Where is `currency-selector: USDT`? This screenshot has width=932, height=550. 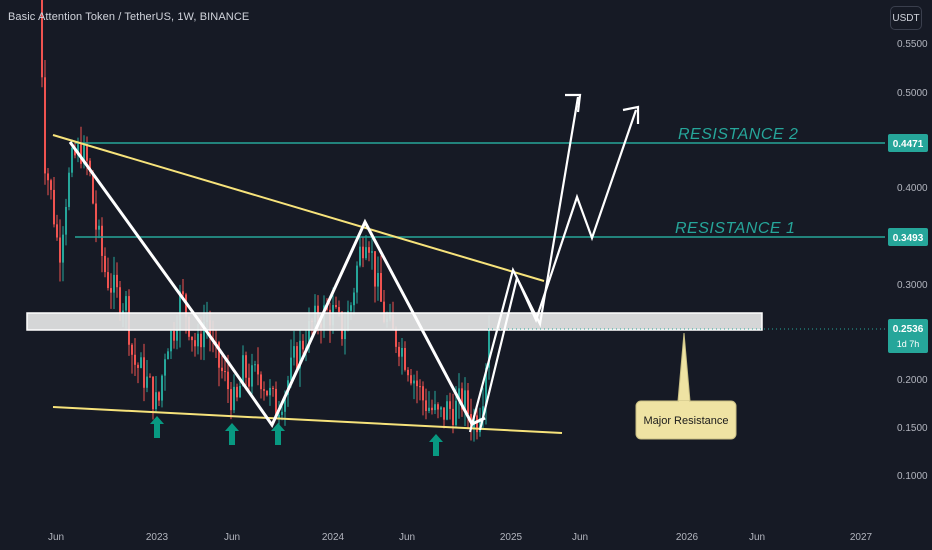 currency-selector: USDT is located at coordinates (906, 18).